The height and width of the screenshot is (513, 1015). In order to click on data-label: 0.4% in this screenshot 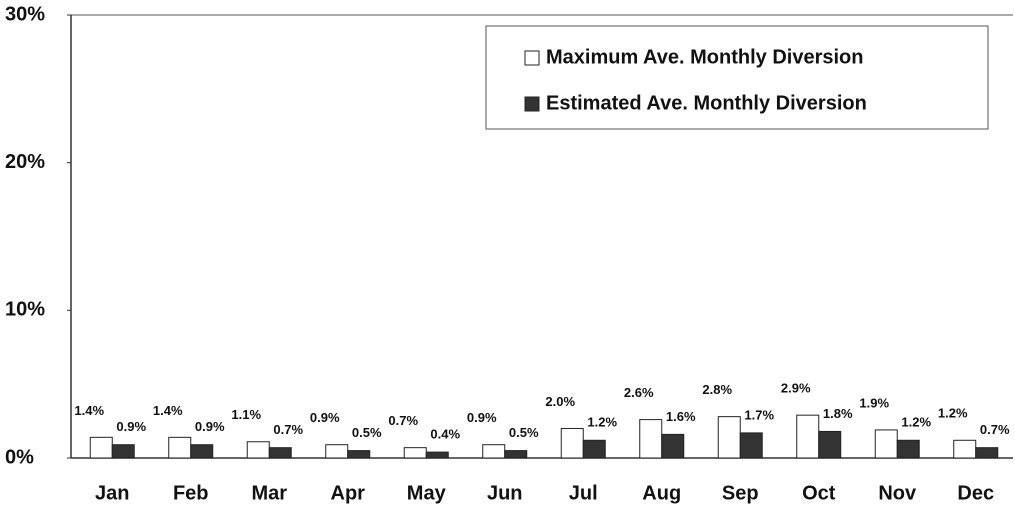, I will do `click(445, 434)`.